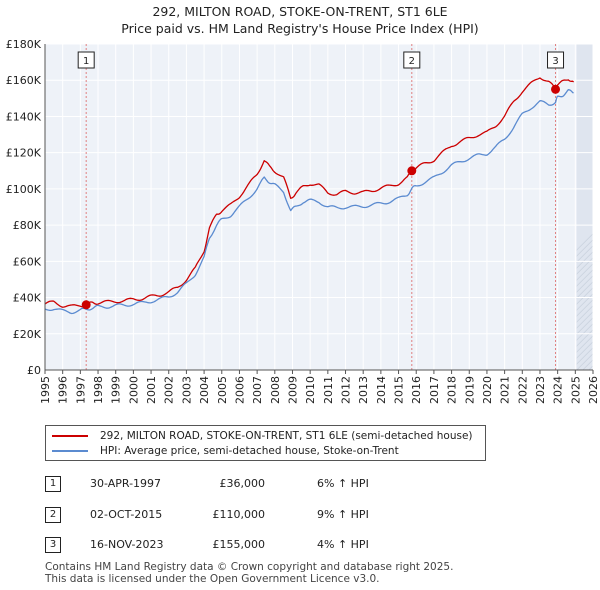 This screenshot has width=600, height=590. Describe the element at coordinates (27, 334) in the screenshot. I see `y-tick-label: £20K` at that location.